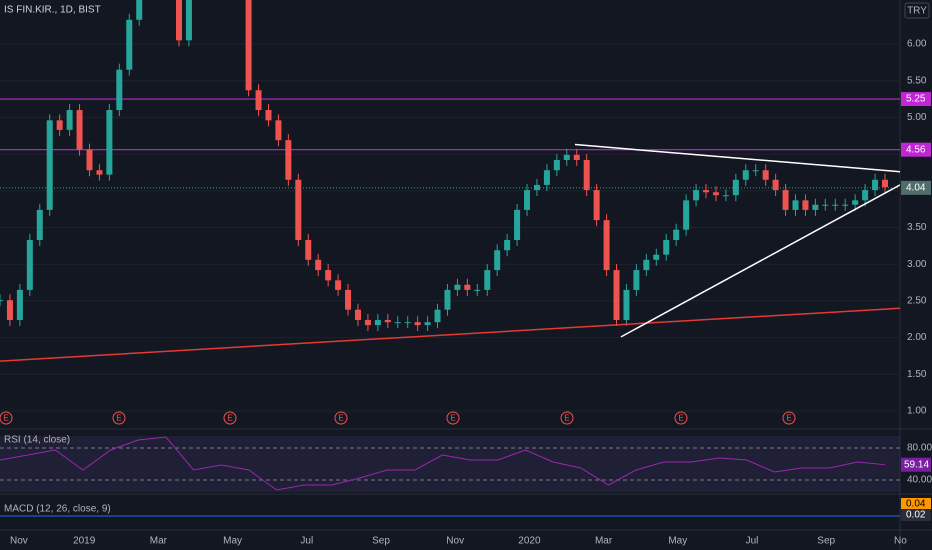  Describe the element at coordinates (917, 80) in the screenshot. I see `price-tick-label: 5.50` at that location.